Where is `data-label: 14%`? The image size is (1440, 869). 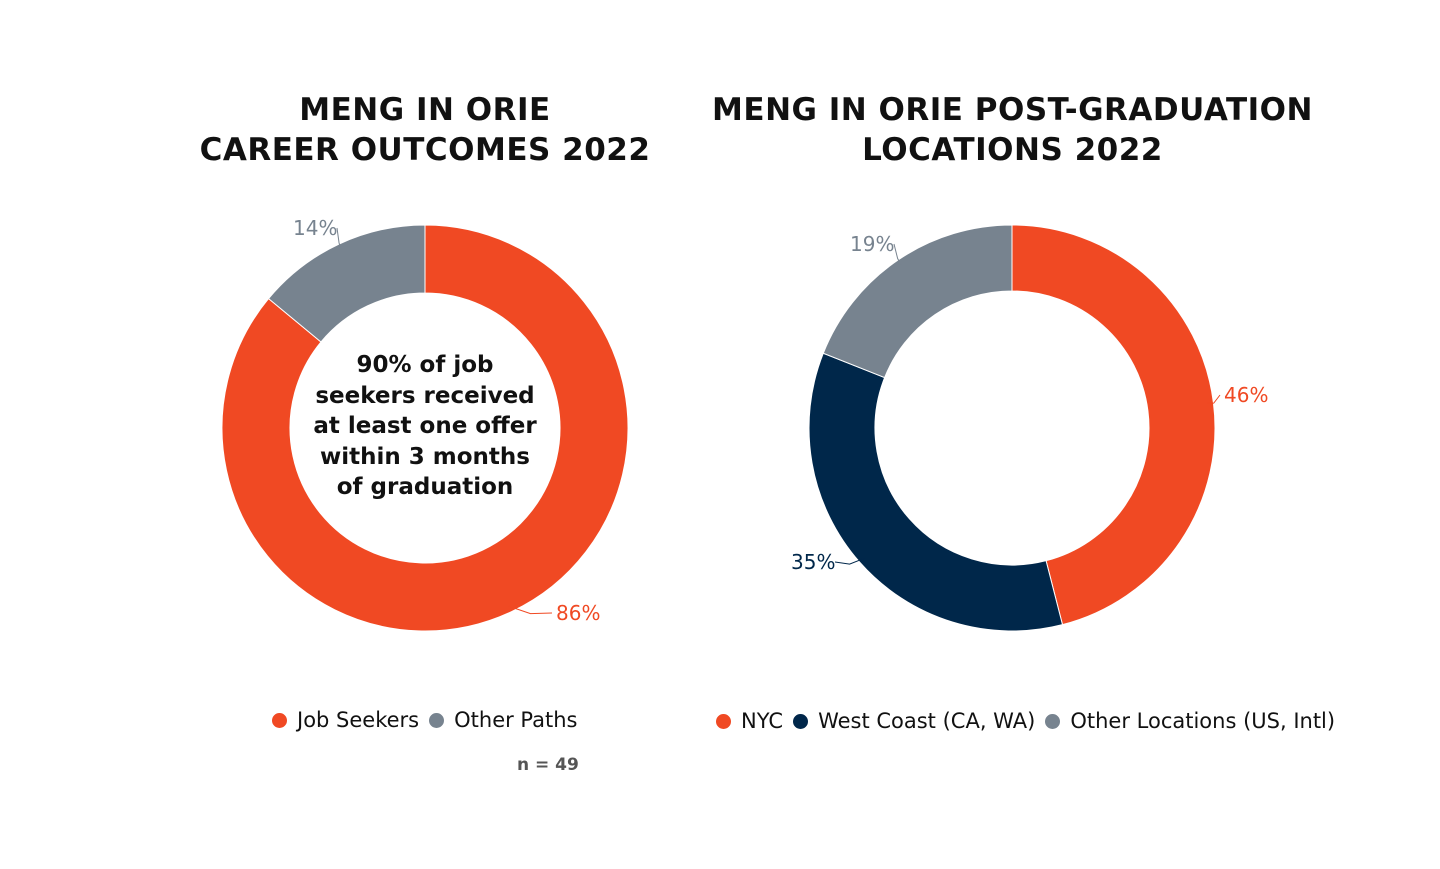 data-label: 14% is located at coordinates (315, 228).